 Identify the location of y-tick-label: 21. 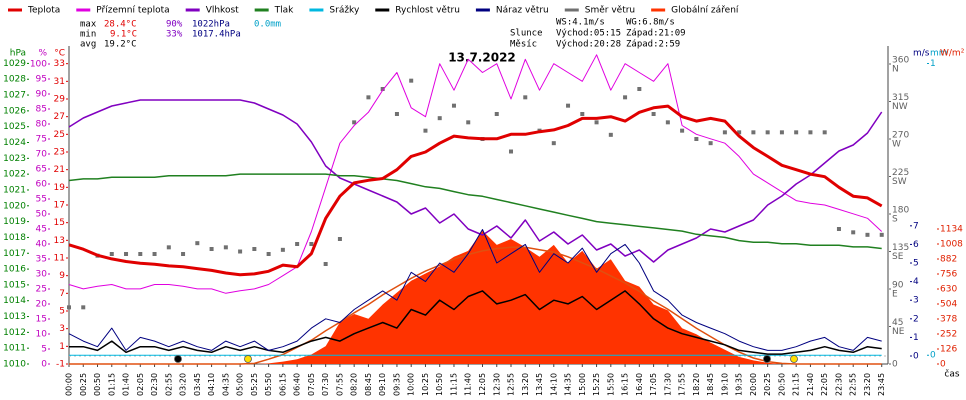
(59, 170).